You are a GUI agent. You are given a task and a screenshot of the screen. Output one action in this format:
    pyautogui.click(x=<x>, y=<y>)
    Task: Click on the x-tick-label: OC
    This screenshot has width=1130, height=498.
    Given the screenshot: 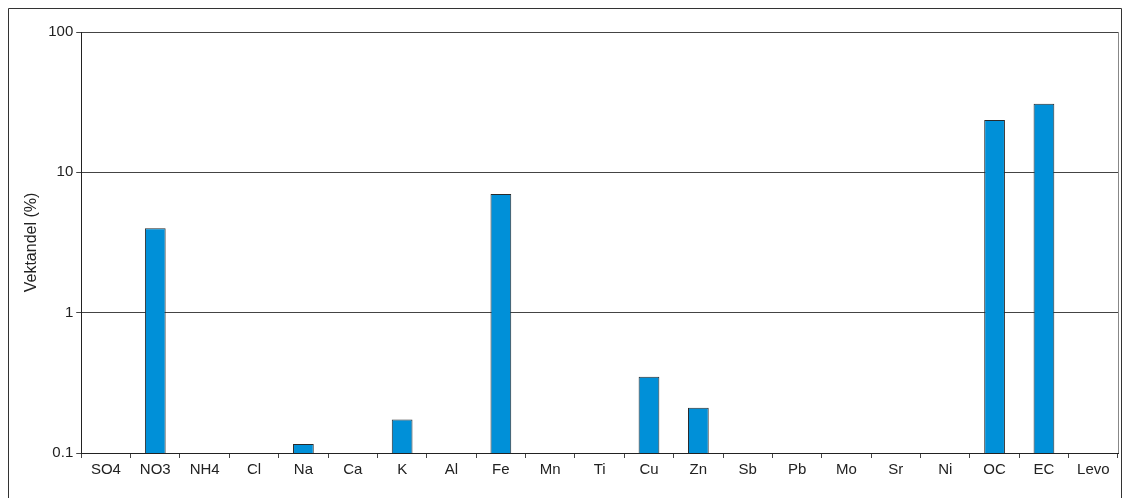 What is the action you would take?
    pyautogui.click(x=994, y=469)
    